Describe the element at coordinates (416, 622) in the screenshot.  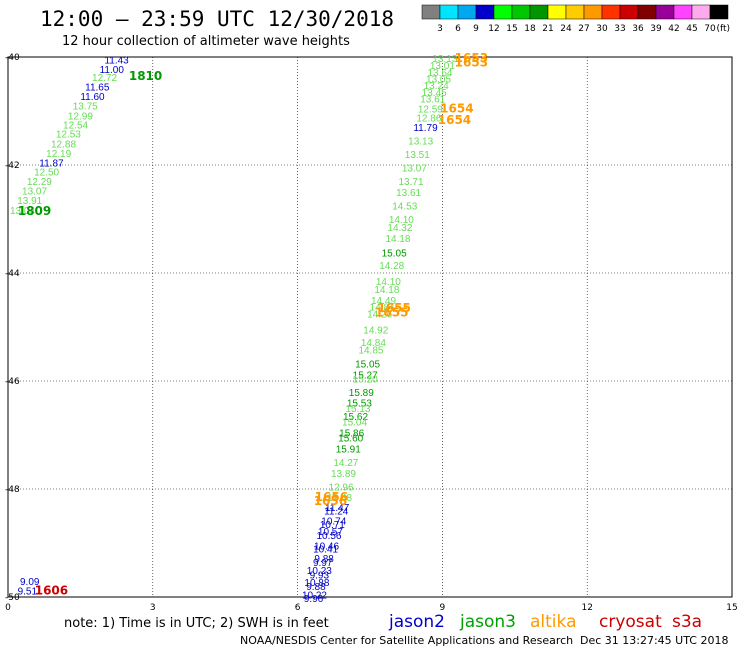
I see `satellite-legend-jason2: jason2` at that location.